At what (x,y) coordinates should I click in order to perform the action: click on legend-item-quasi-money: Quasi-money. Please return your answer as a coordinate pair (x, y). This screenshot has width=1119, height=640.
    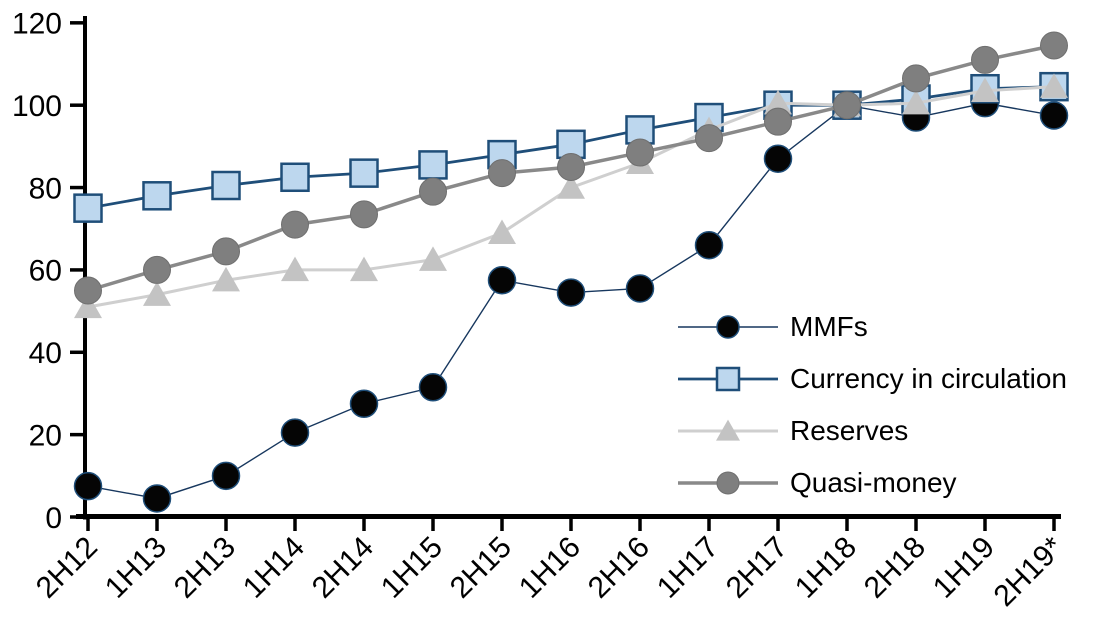
    Looking at the image, I should click on (871, 483).